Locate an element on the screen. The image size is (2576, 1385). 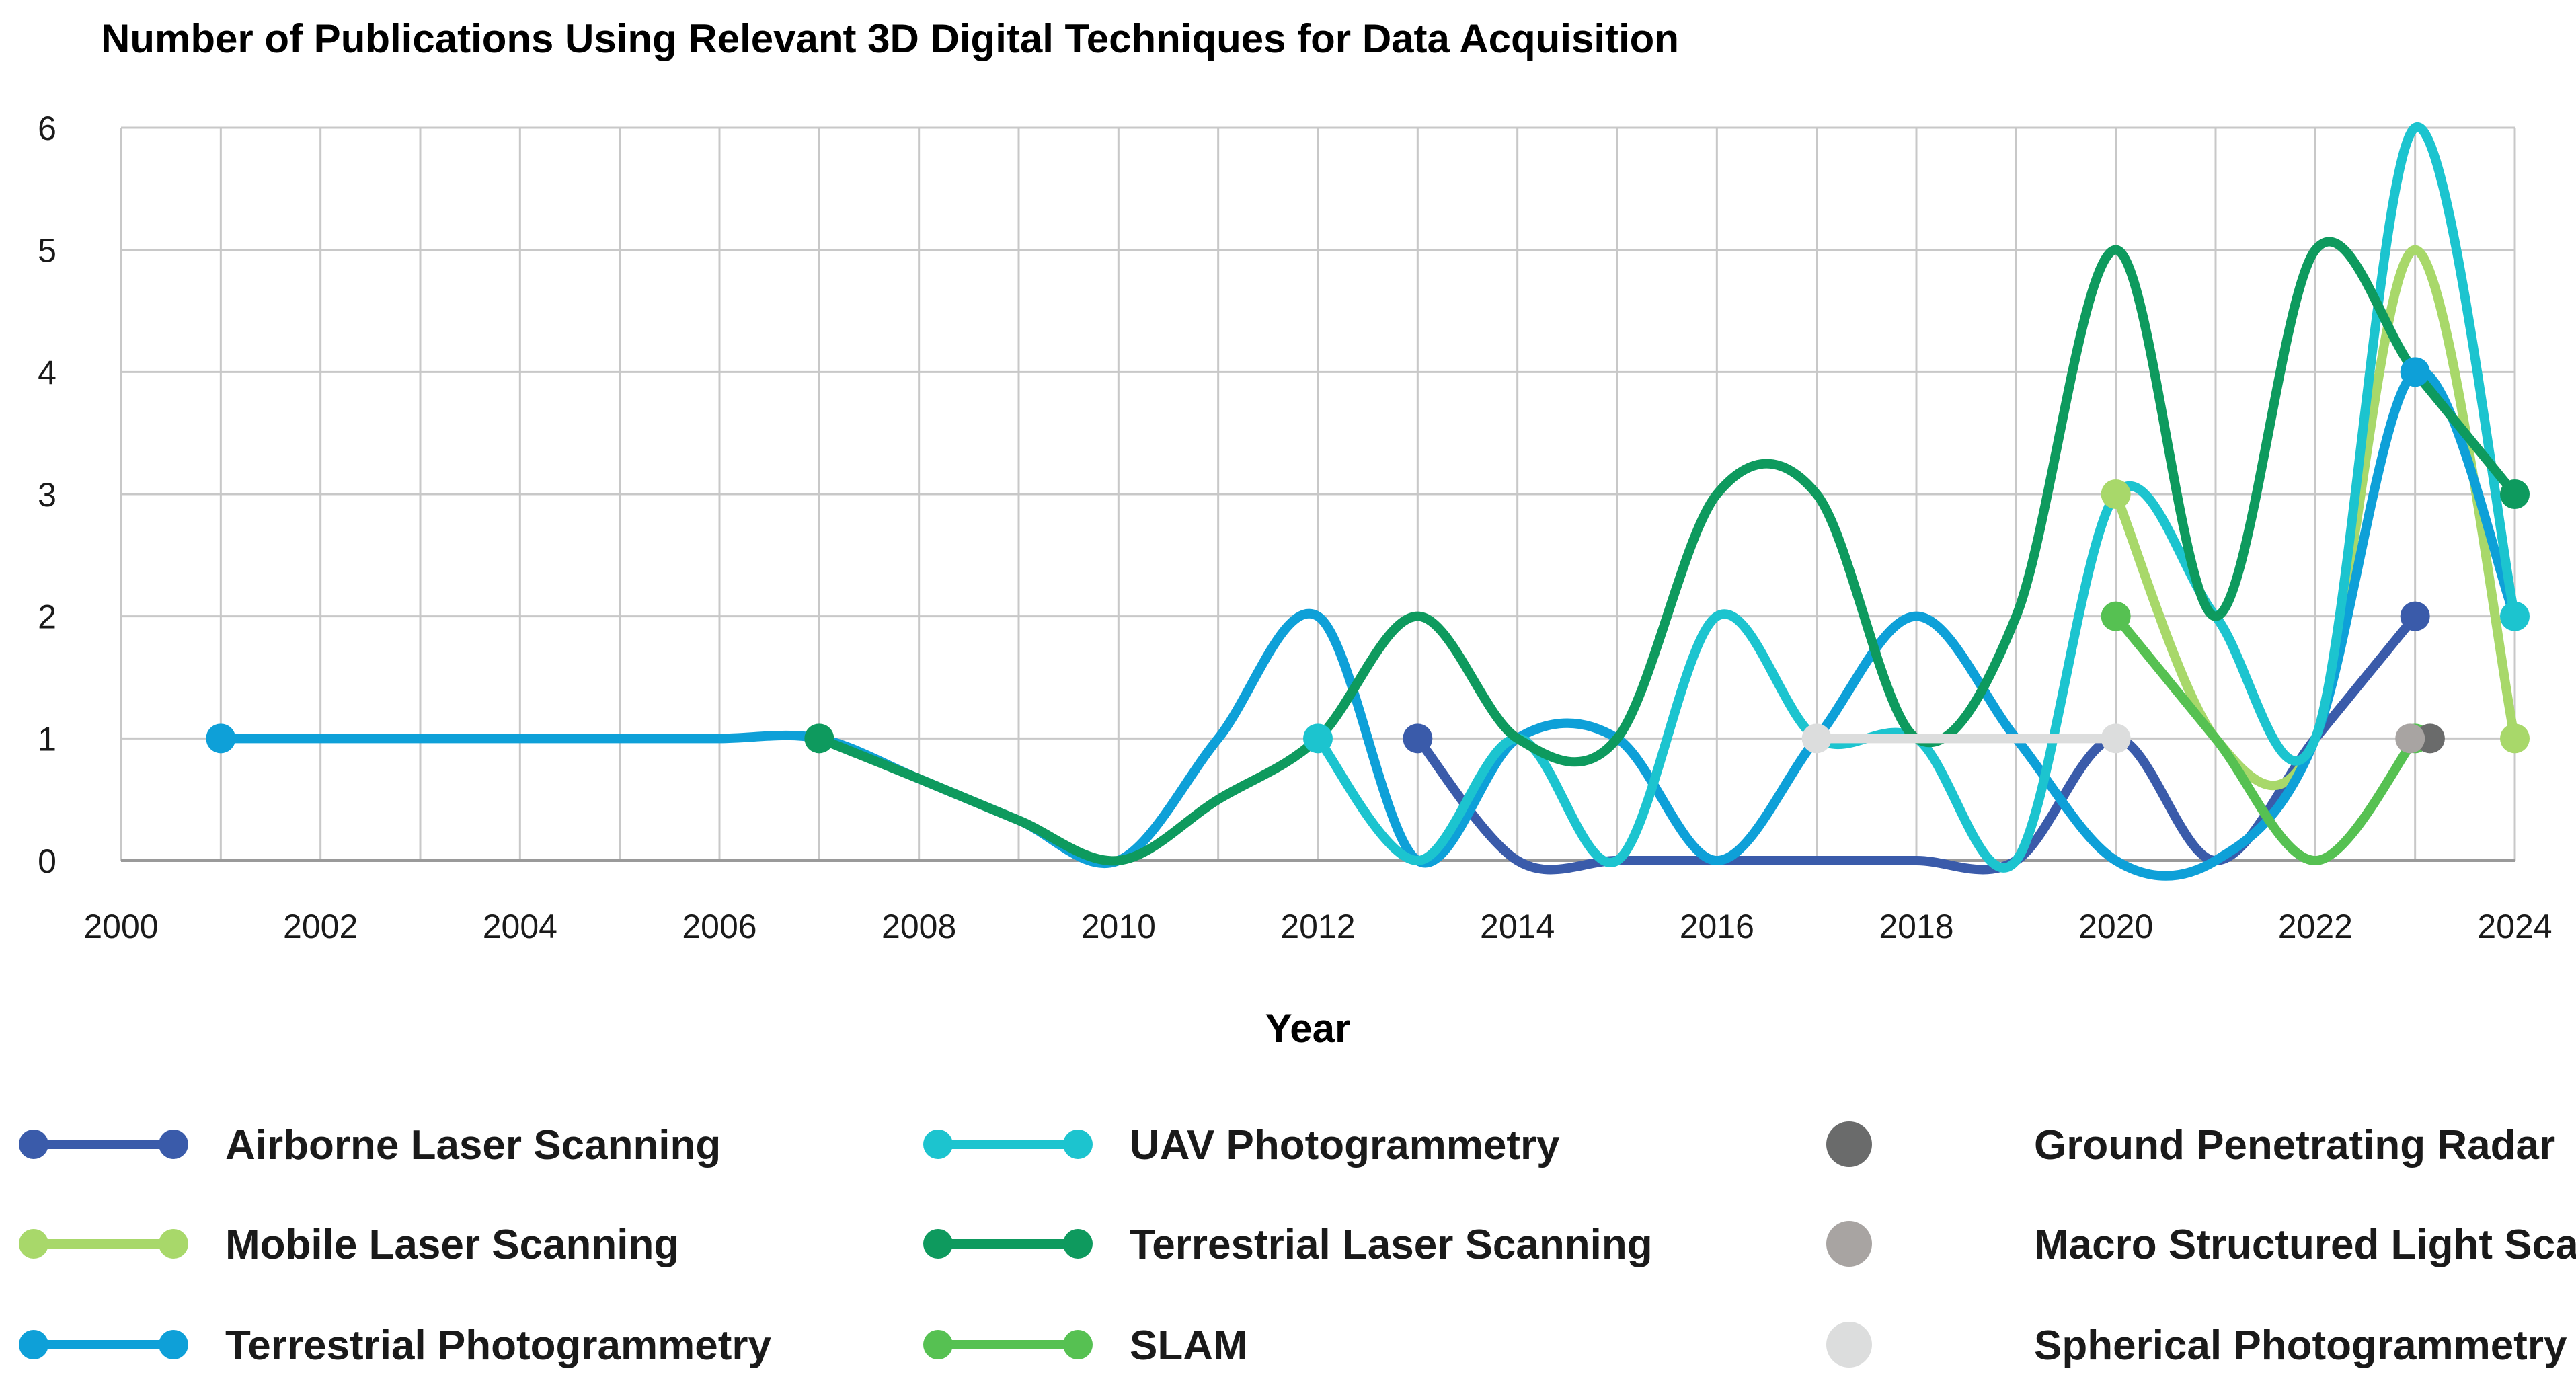
x-tick-label: 2020 is located at coordinates (2116, 927).